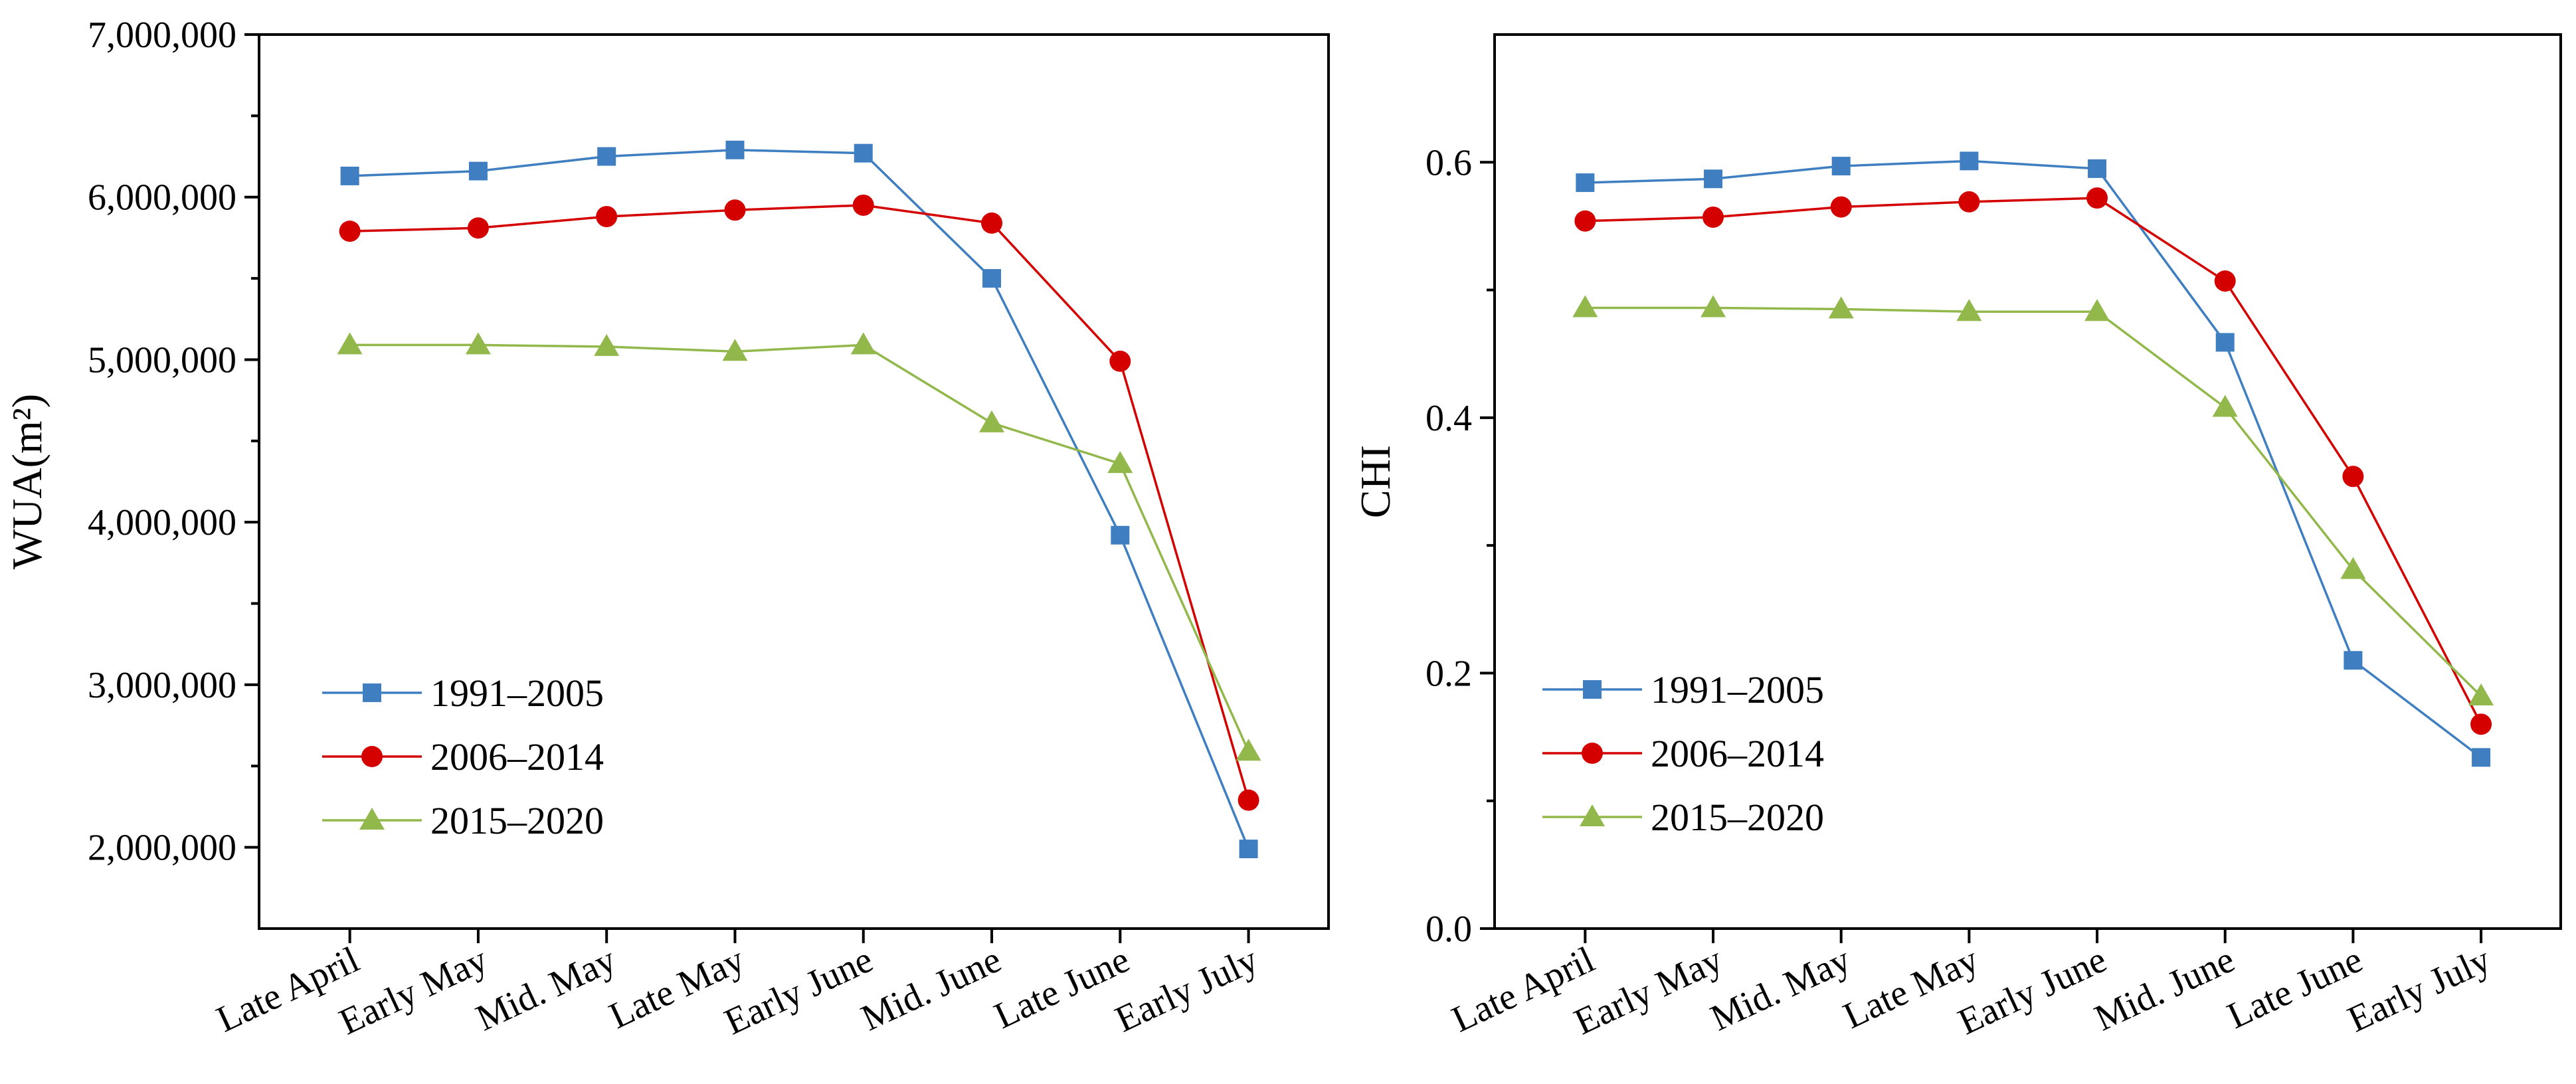 This screenshot has height=1084, width=2576. What do you see at coordinates (1449, 673) in the screenshot?
I see `y-tick-label: 0.2` at bounding box center [1449, 673].